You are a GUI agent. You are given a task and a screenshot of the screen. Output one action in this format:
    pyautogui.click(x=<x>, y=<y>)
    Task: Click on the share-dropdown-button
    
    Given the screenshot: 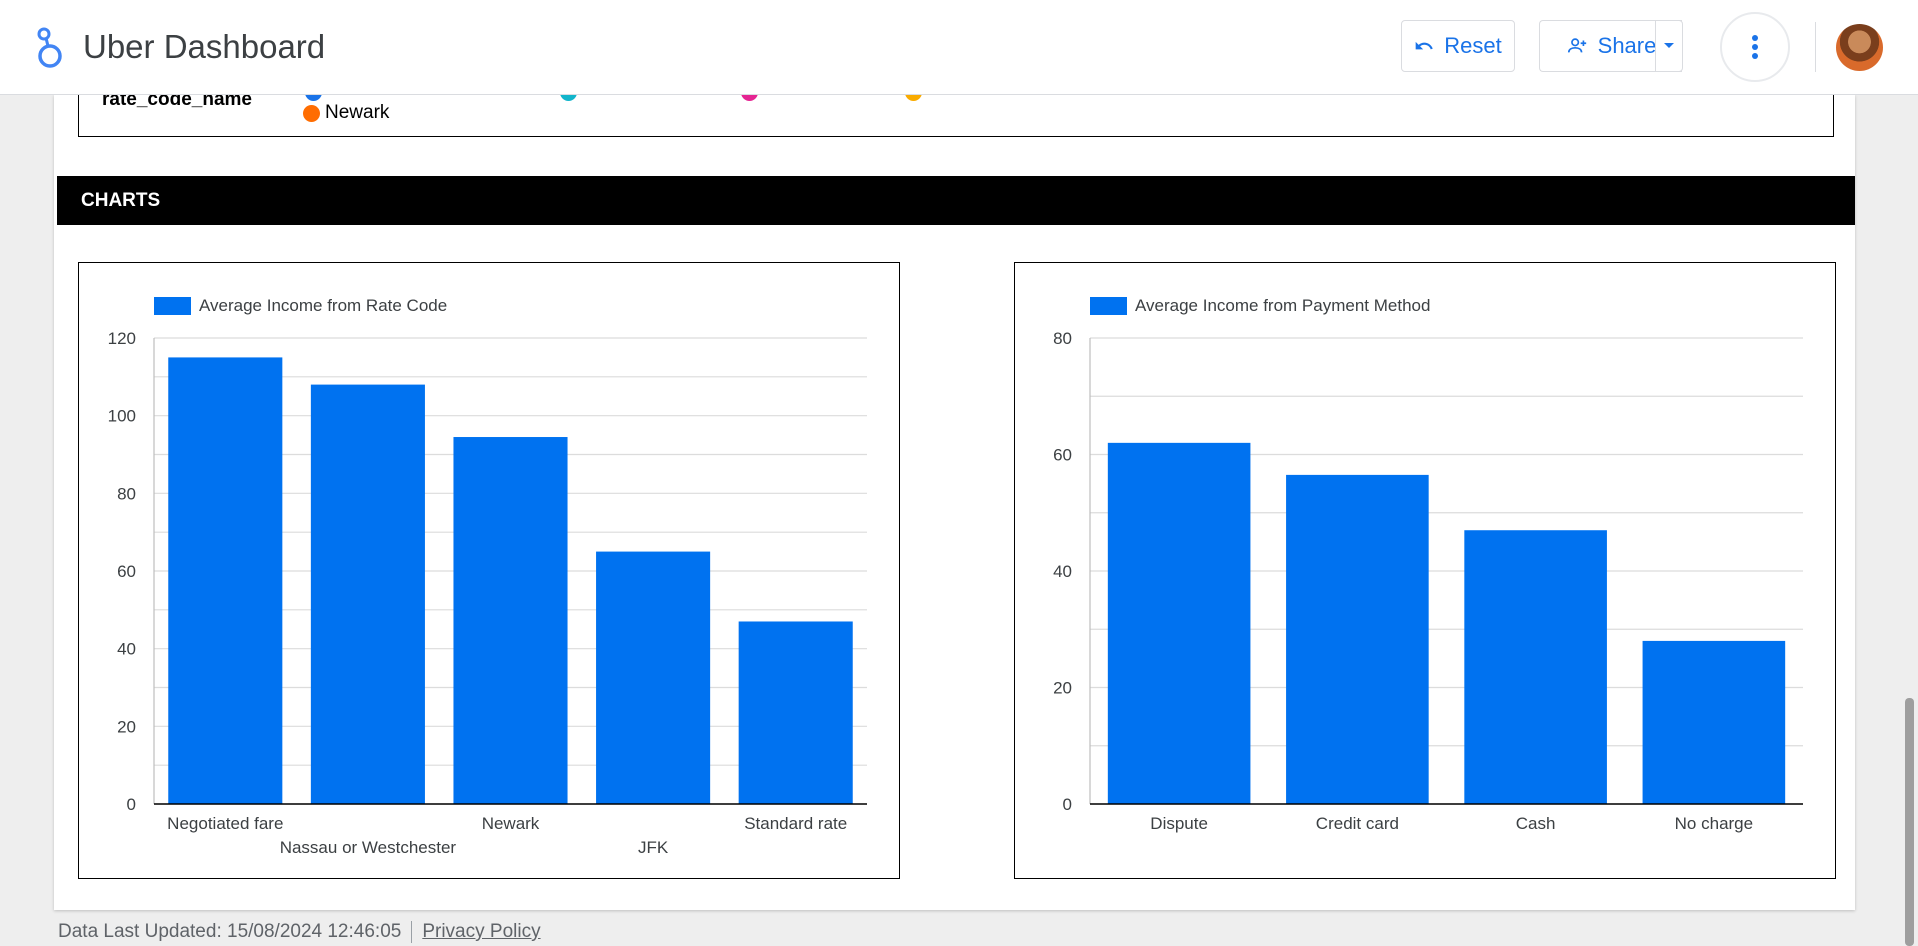 What is the action you would take?
    pyautogui.click(x=1669, y=46)
    